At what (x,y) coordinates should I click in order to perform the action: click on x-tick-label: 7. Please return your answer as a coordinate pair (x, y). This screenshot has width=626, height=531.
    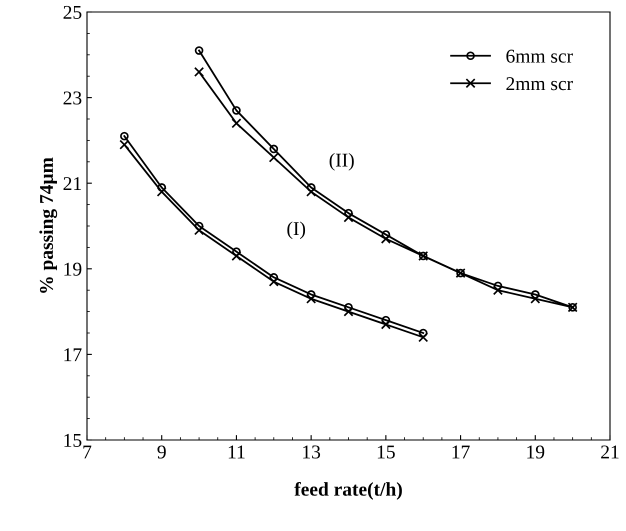
    Looking at the image, I should click on (87, 452).